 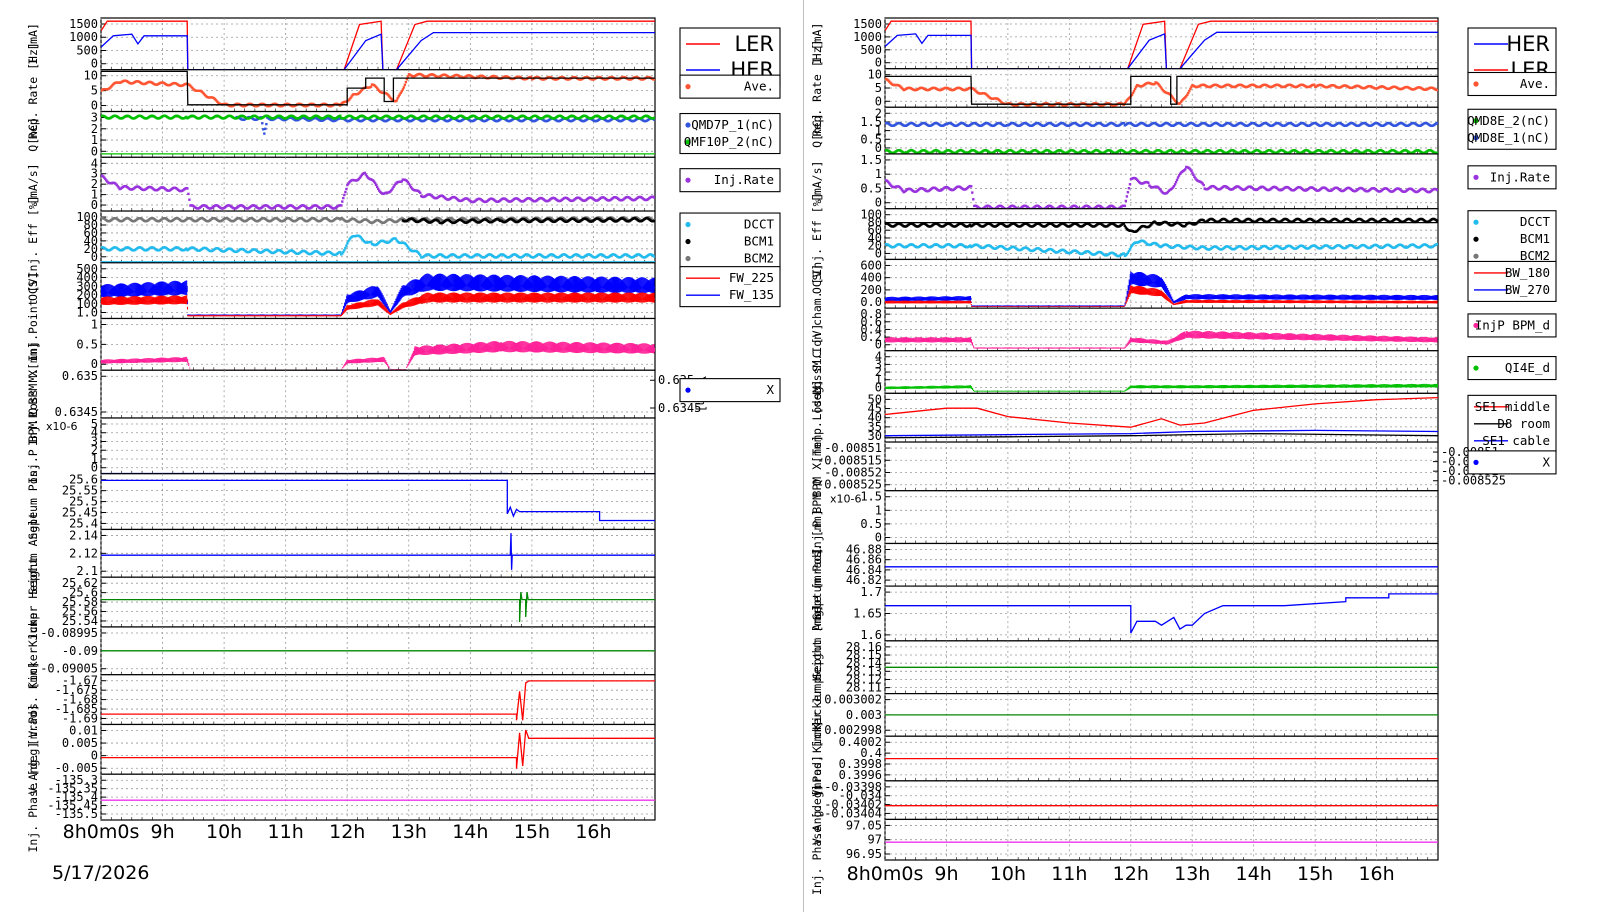 I want to click on legend-label: DCCT, so click(x=759, y=224).